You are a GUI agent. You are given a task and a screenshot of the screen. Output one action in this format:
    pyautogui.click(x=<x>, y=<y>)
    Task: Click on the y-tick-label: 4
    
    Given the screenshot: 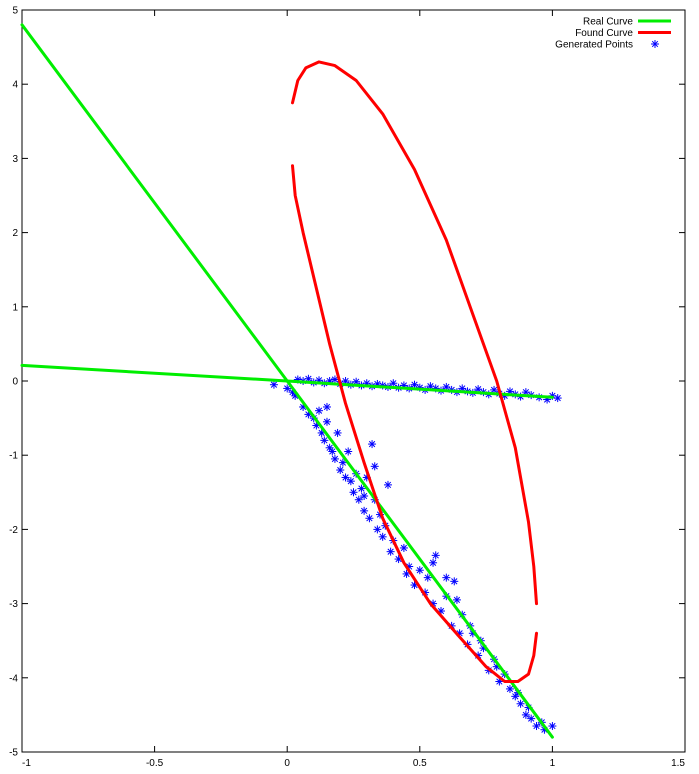 What is the action you would take?
    pyautogui.click(x=15, y=85)
    